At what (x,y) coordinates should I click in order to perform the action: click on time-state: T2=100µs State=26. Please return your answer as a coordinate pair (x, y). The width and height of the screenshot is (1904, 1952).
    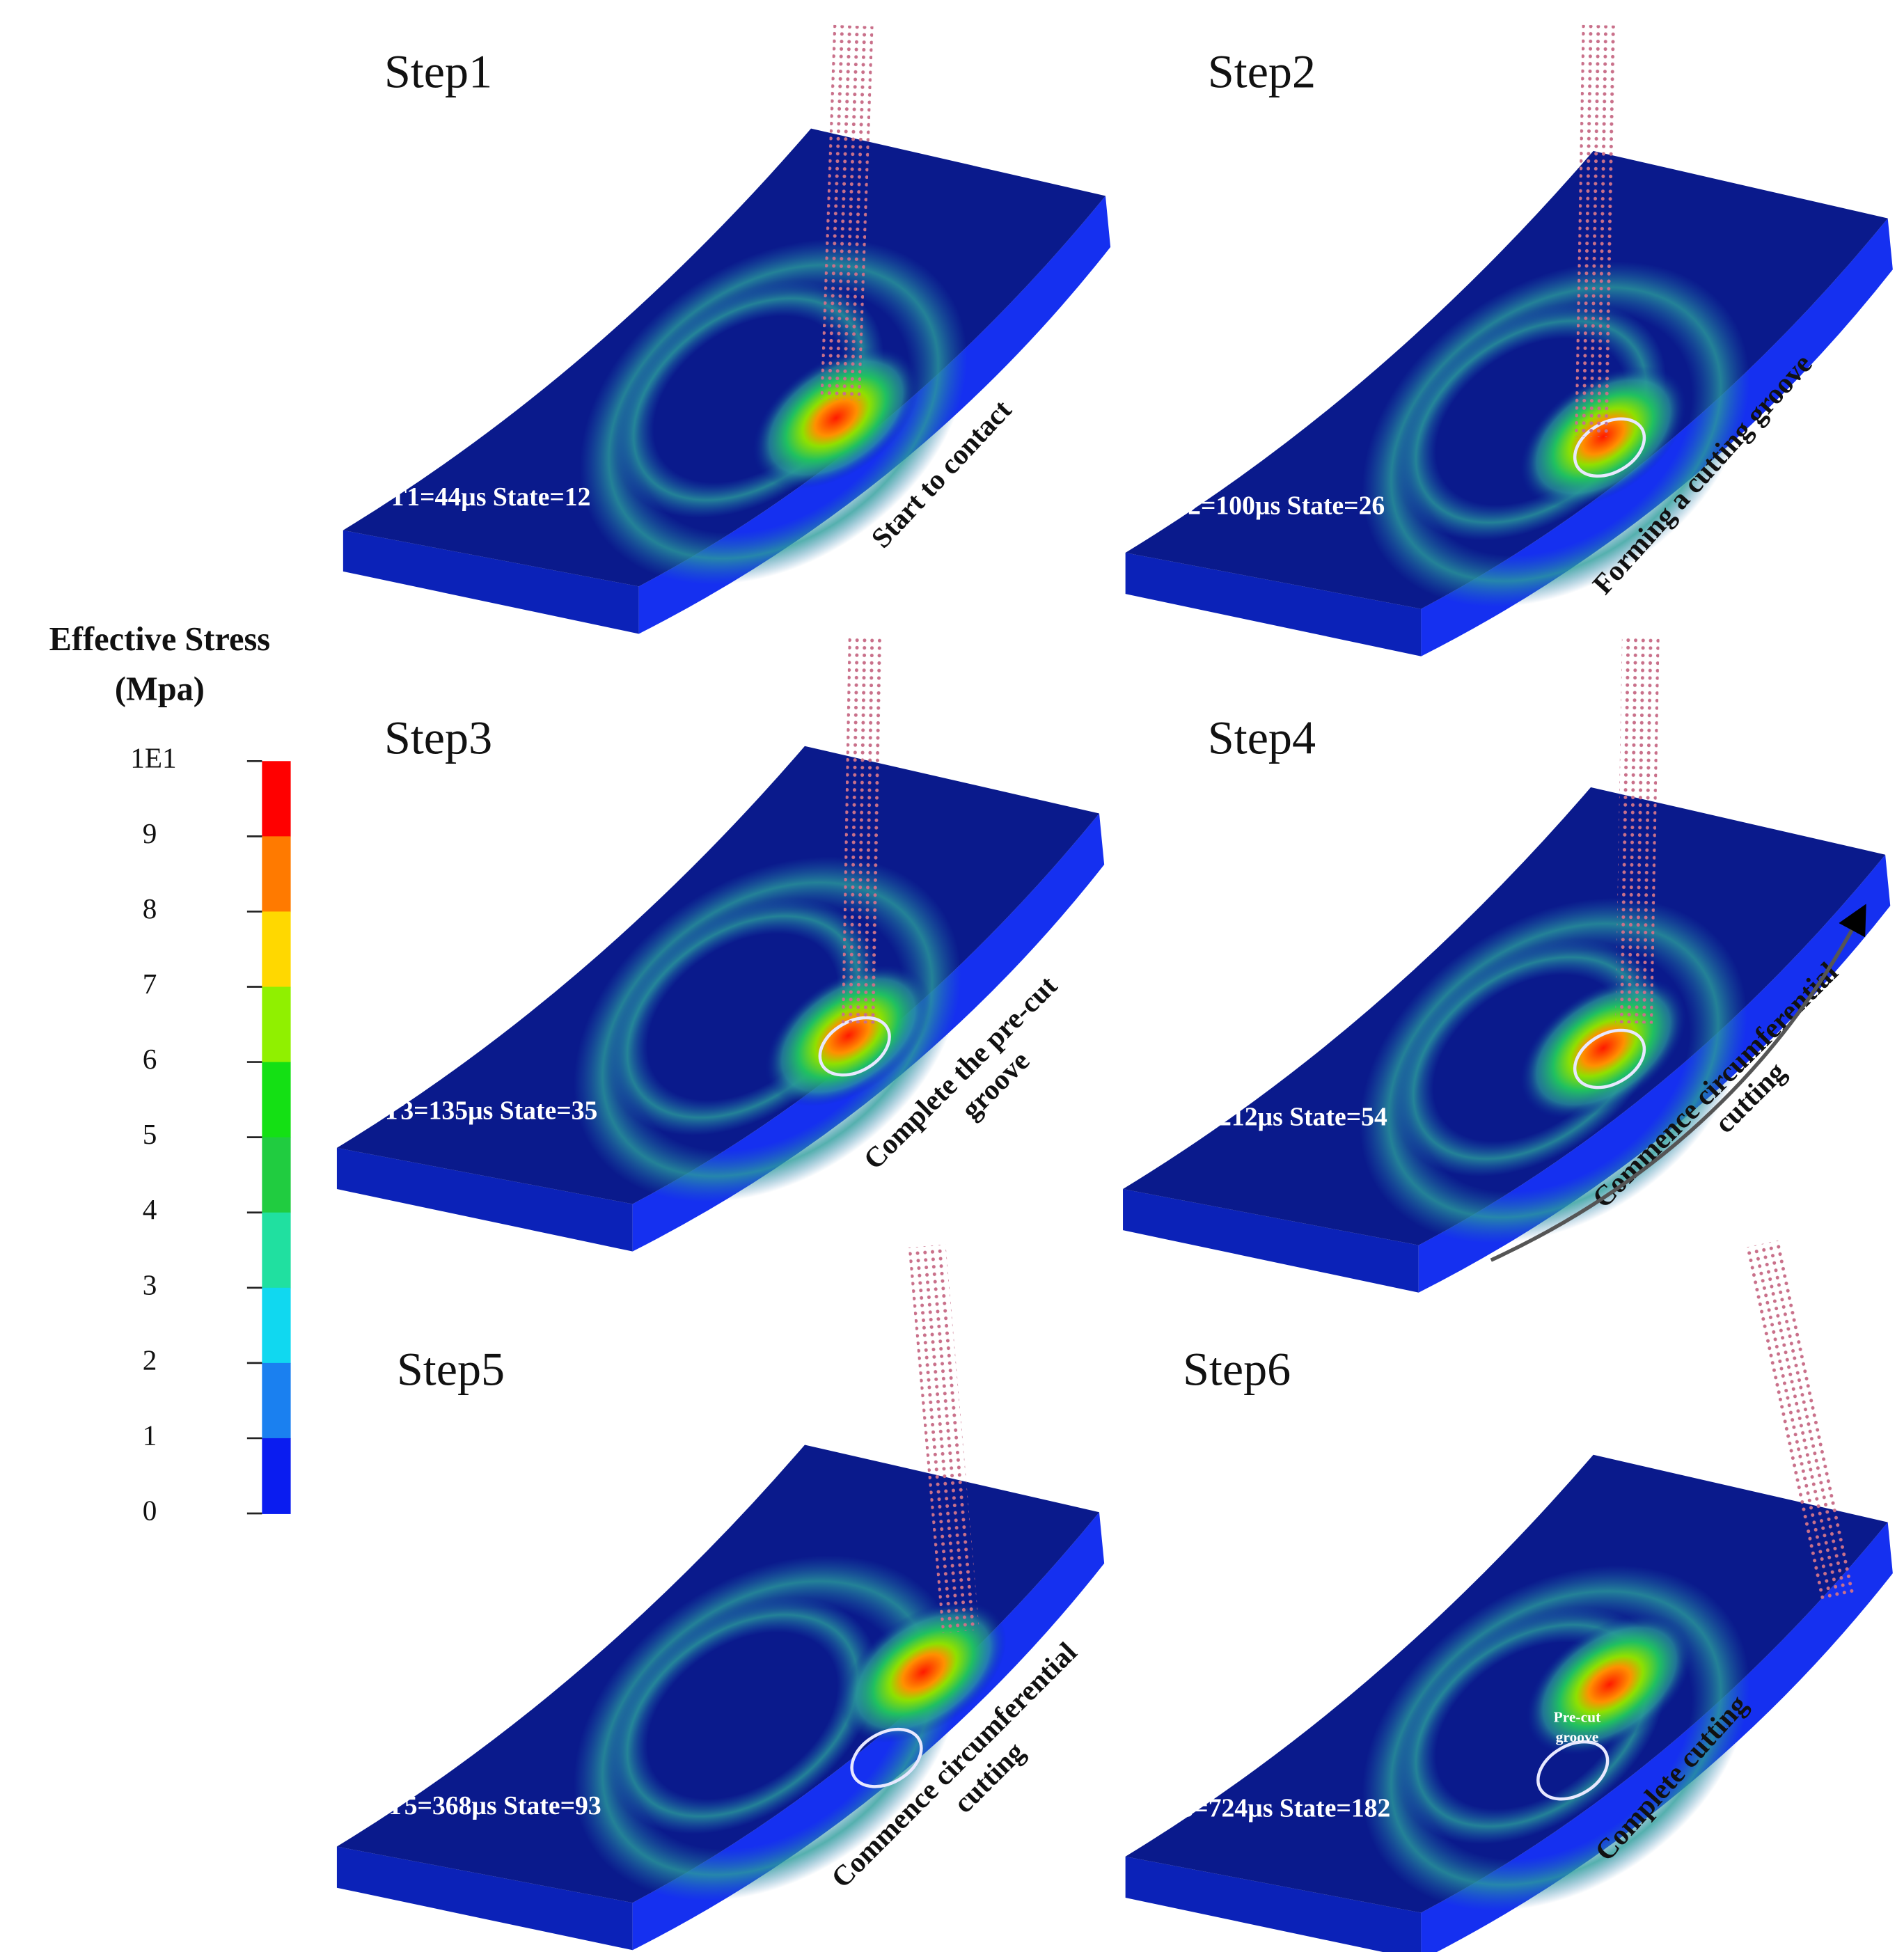
    Looking at the image, I should click on (1277, 505).